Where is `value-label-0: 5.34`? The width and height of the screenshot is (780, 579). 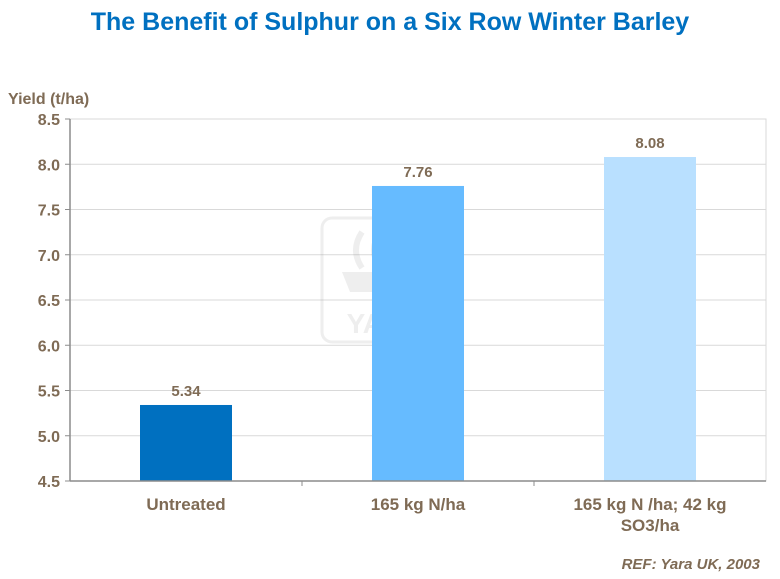 value-label-0: 5.34 is located at coordinates (186, 391).